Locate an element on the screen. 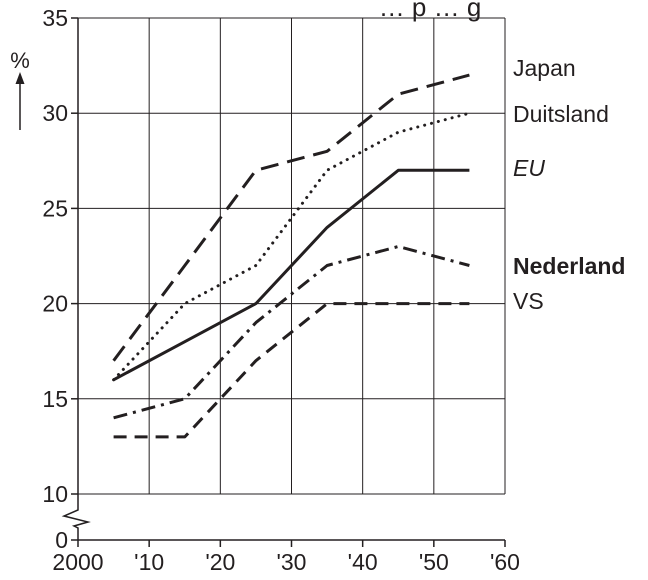 Image resolution: width=648 pixels, height=580 pixels. x-tick-label: '60 is located at coordinates (505, 562).